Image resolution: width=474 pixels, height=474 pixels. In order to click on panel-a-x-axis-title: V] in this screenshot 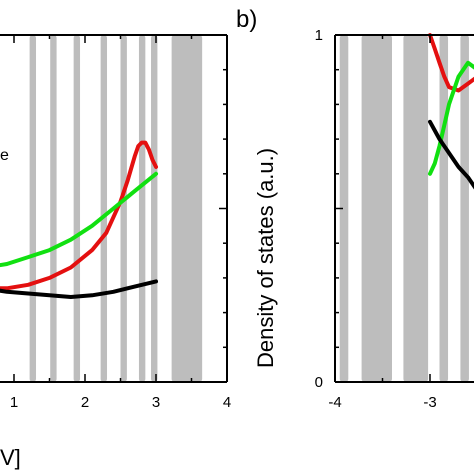, I will do `click(10, 457)`.